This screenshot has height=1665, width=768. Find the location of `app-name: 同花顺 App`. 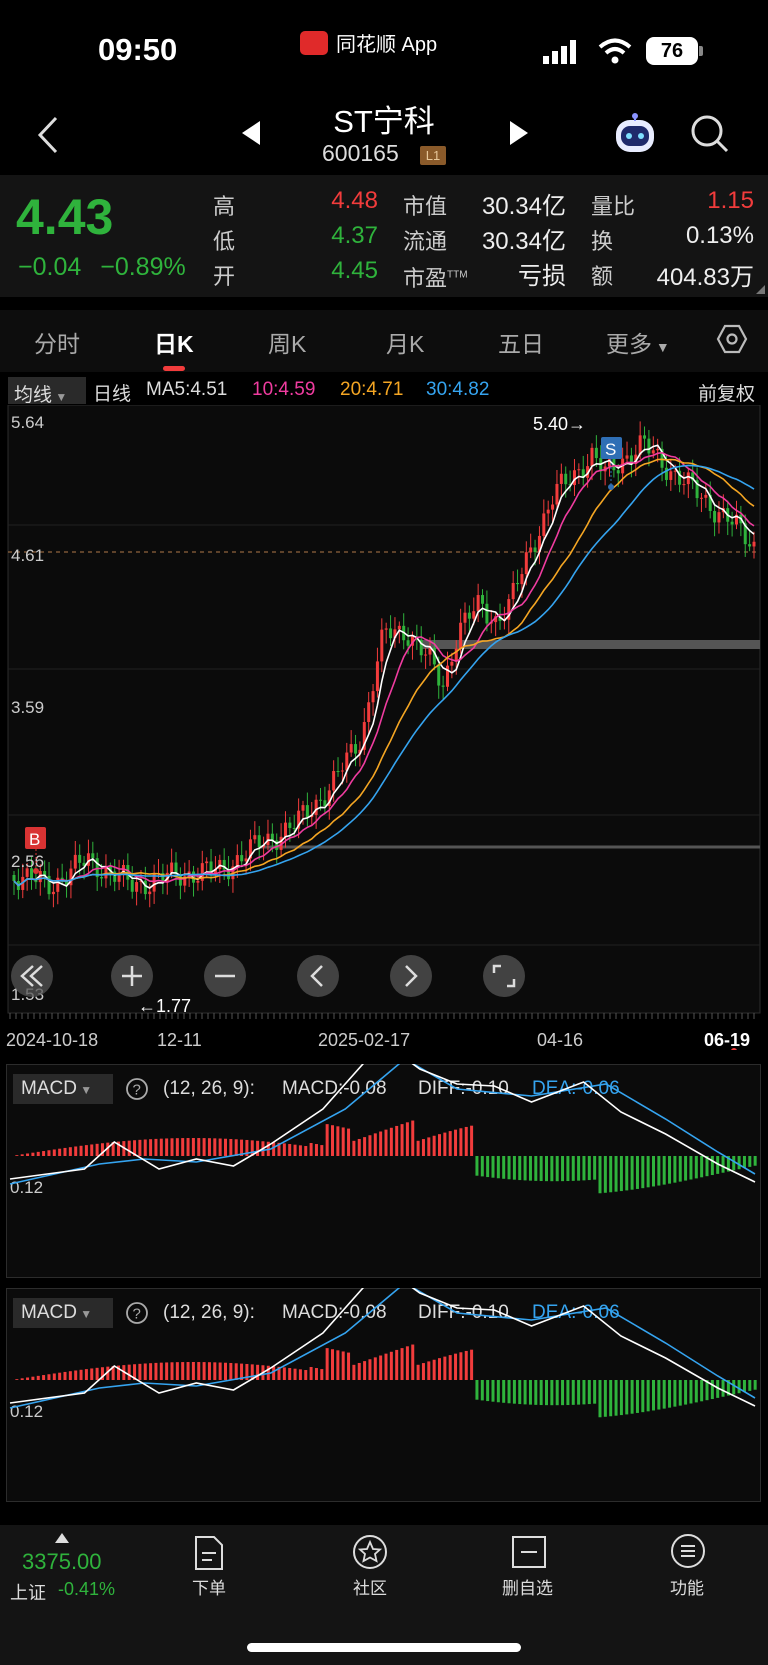

app-name: 同花顺 App is located at coordinates (387, 45).